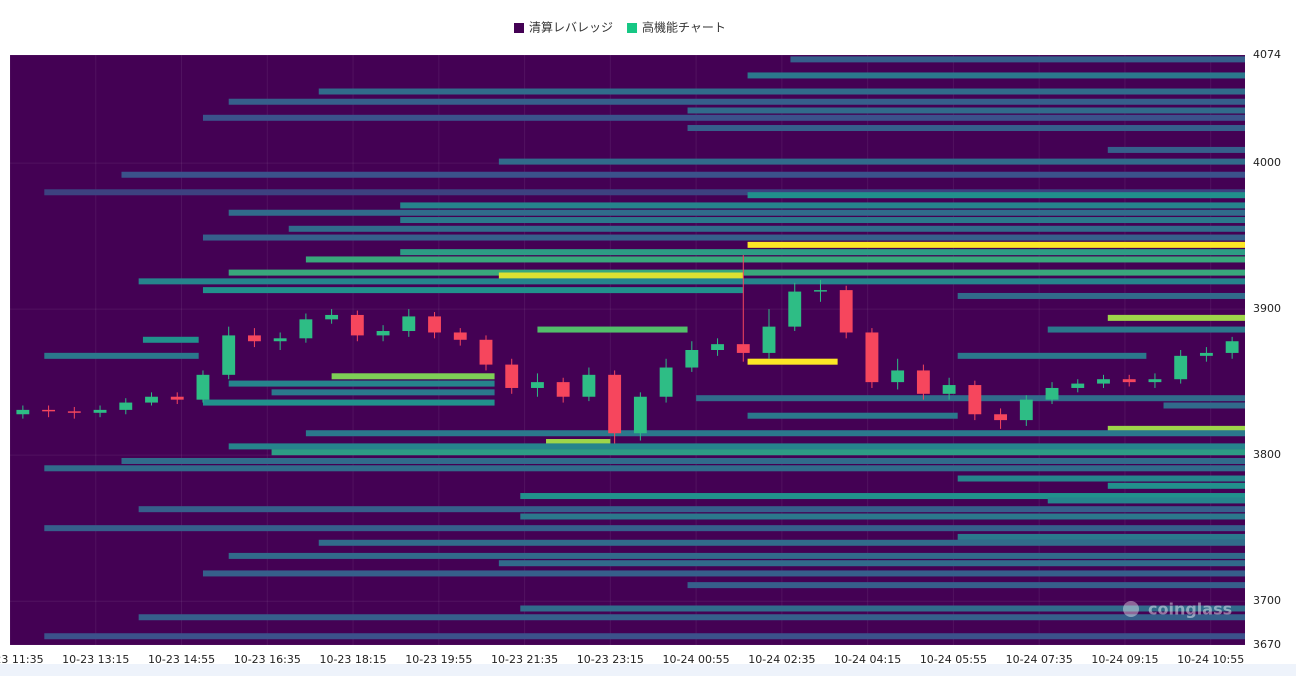 The width and height of the screenshot is (1296, 676). Describe the element at coordinates (95, 659) in the screenshot. I see `x-tick-label: 10-23 13:15` at that location.